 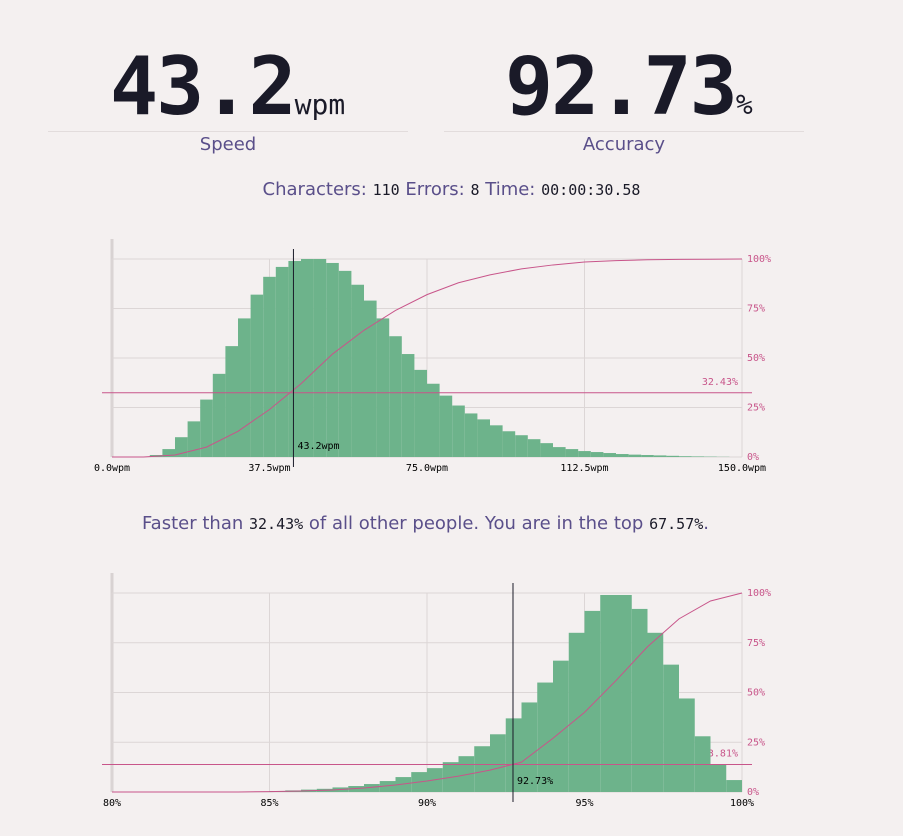 I want to click on x-tick-label: 75.0wpm, so click(x=427, y=468).